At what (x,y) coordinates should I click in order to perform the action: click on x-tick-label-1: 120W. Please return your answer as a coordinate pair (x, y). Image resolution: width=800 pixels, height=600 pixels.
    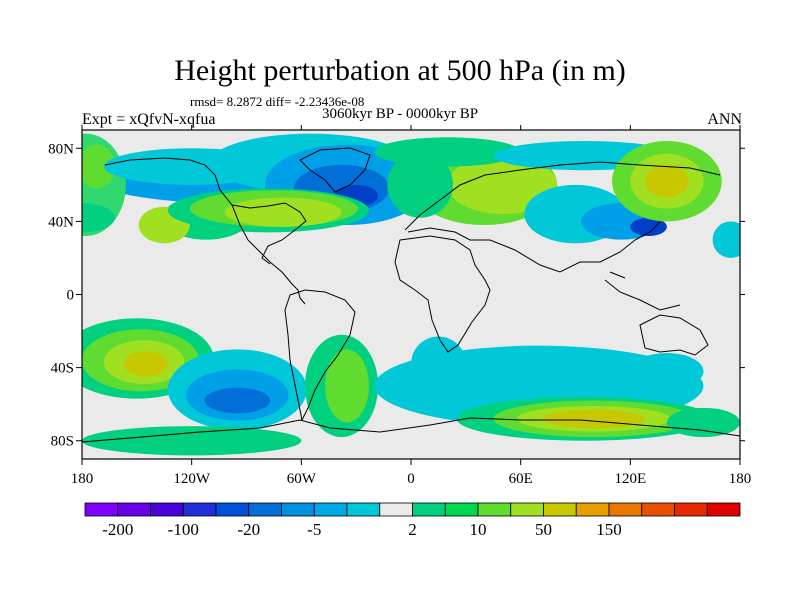
    Looking at the image, I should click on (192, 479).